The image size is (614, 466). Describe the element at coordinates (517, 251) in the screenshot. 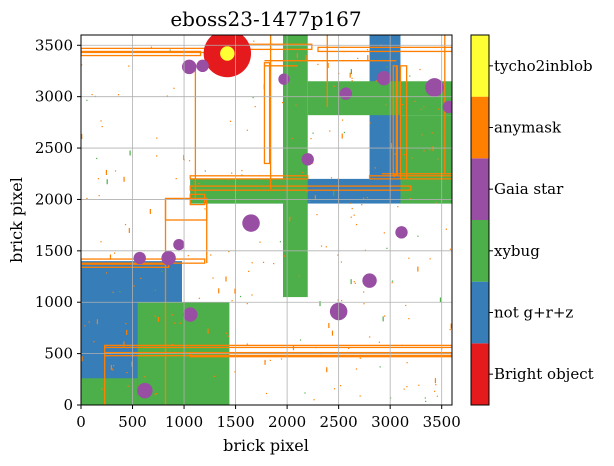

I see `colorbar-label: xybug` at that location.